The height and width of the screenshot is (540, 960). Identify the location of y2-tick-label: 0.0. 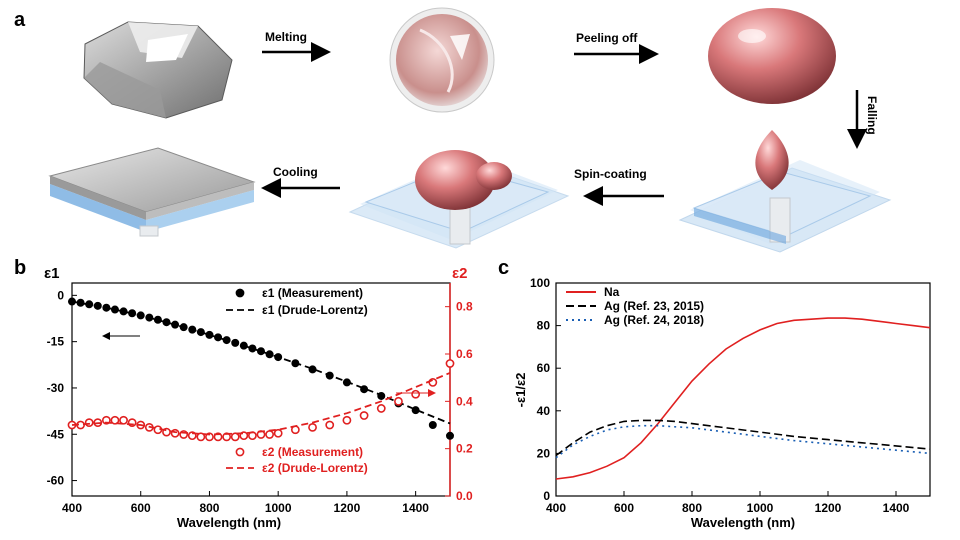
(464, 496).